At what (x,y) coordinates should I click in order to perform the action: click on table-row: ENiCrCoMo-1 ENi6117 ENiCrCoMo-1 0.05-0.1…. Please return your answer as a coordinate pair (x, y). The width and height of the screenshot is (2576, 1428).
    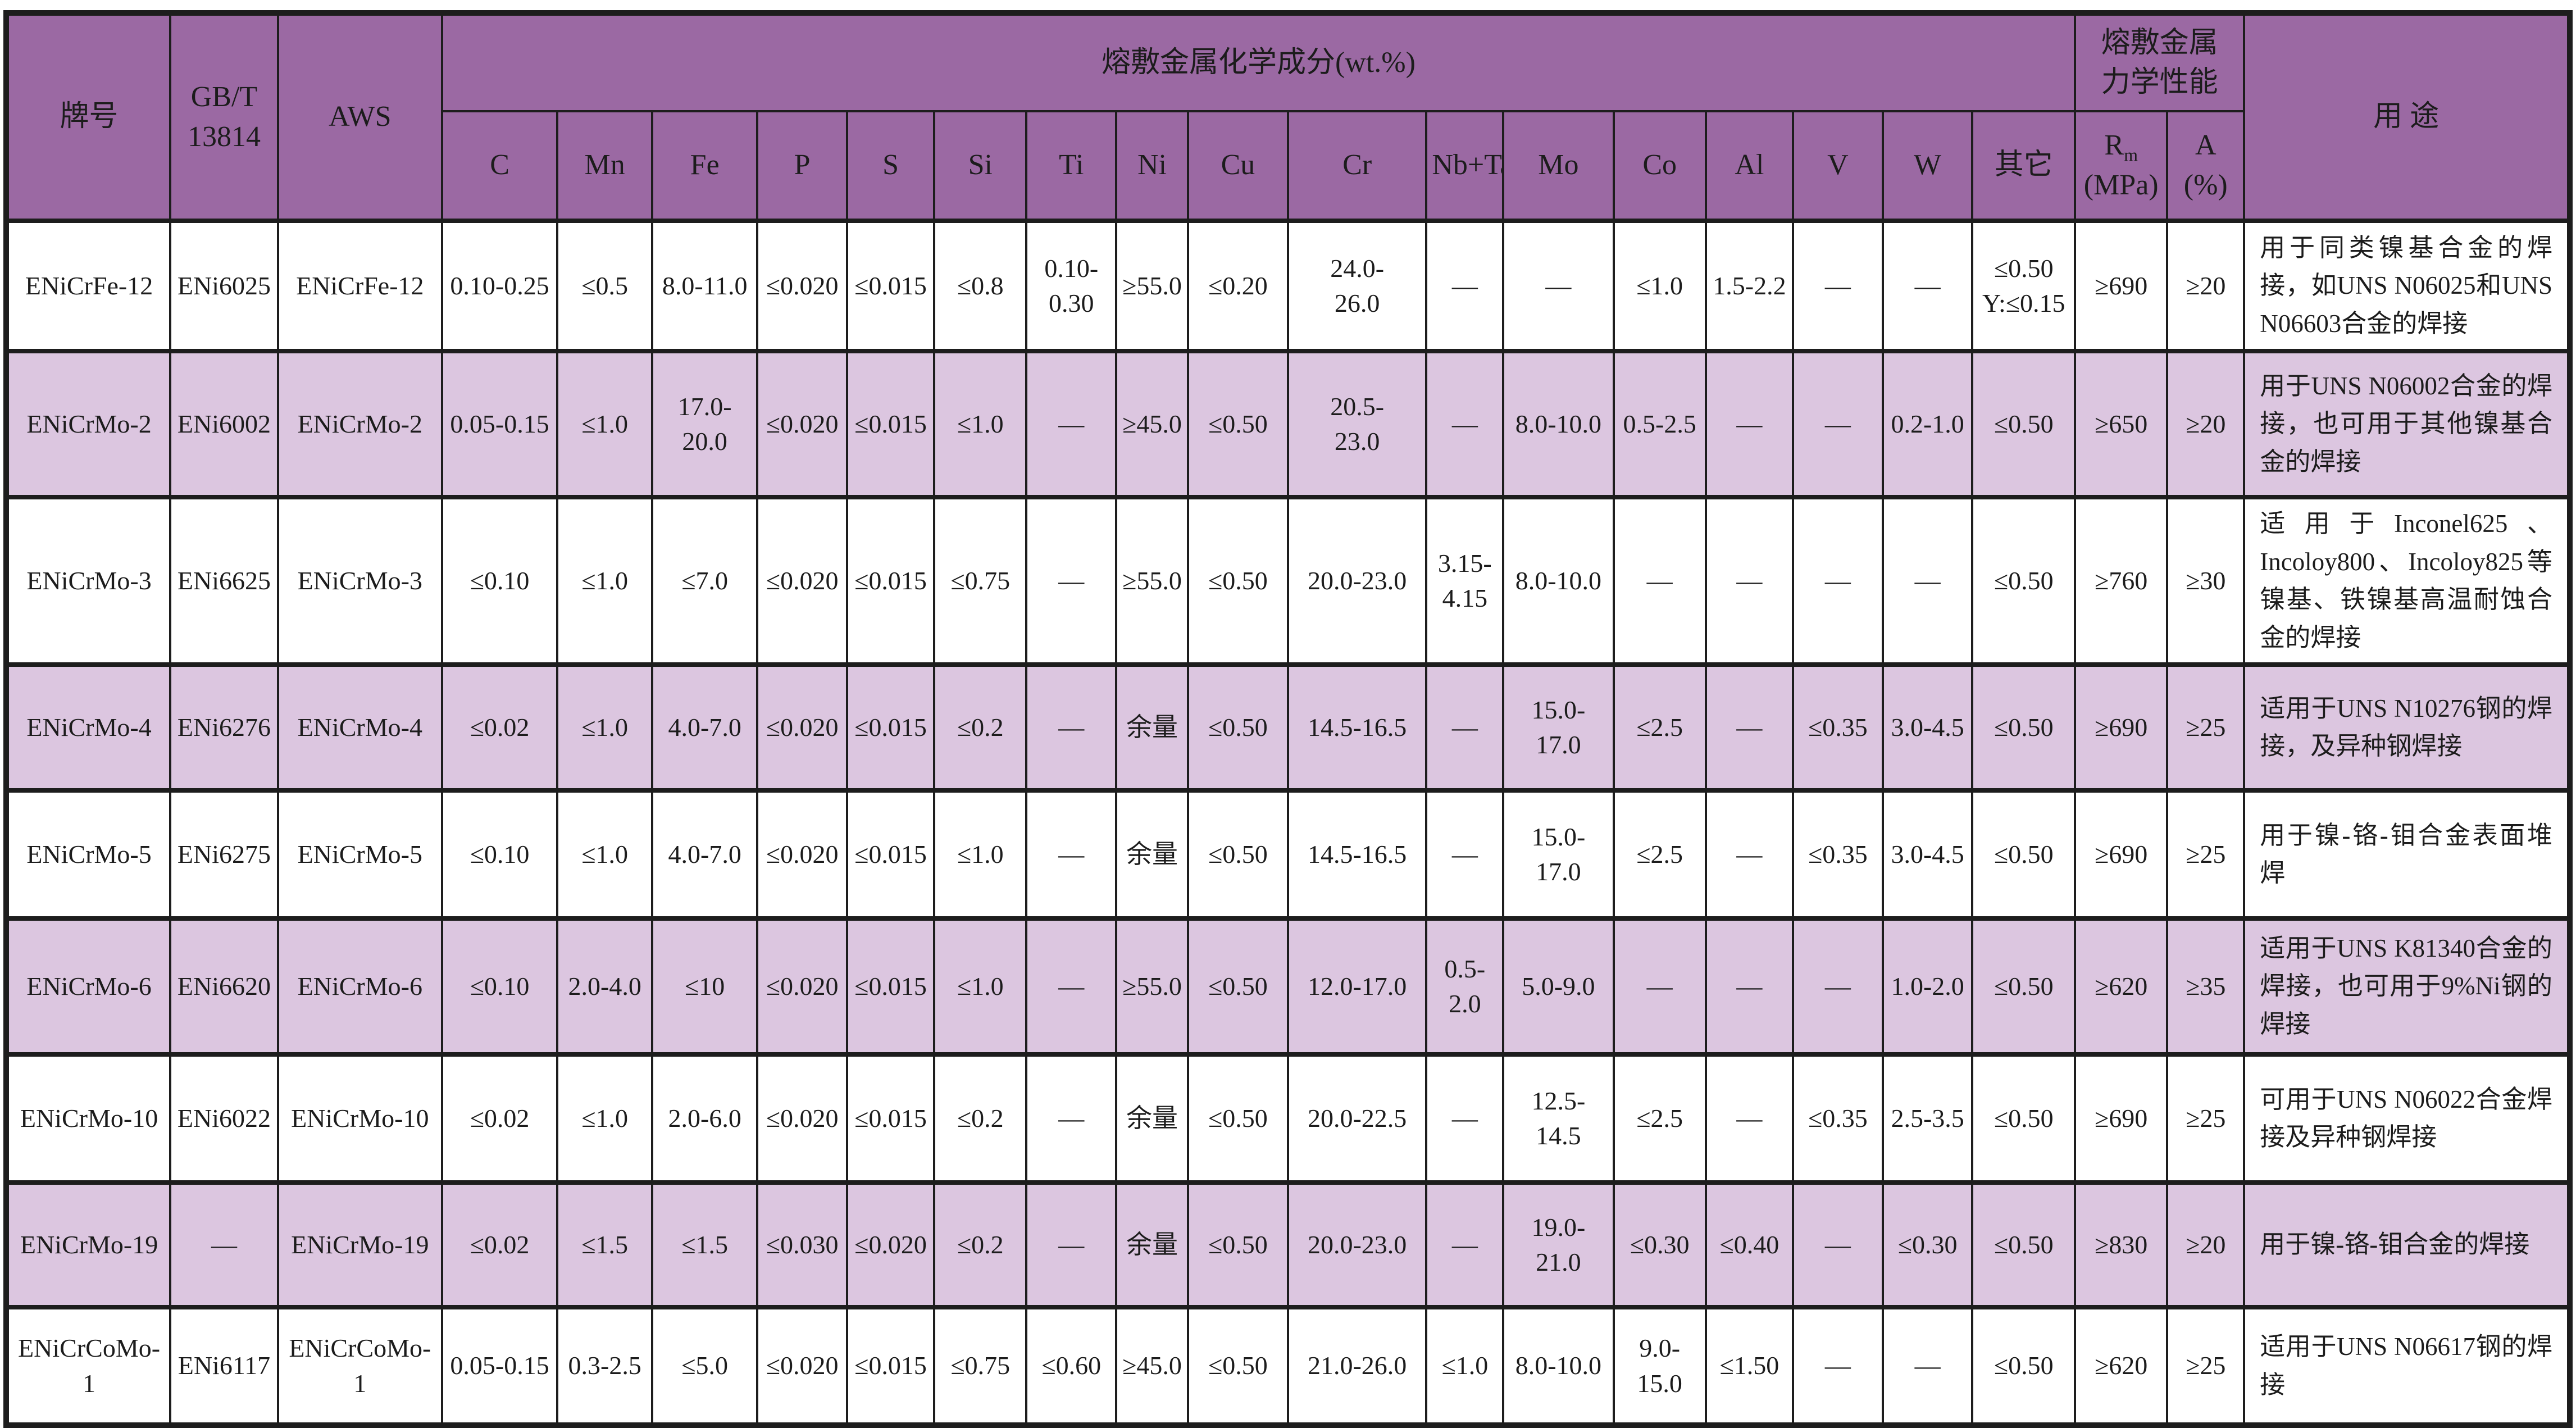
    Looking at the image, I should click on (1287, 1366).